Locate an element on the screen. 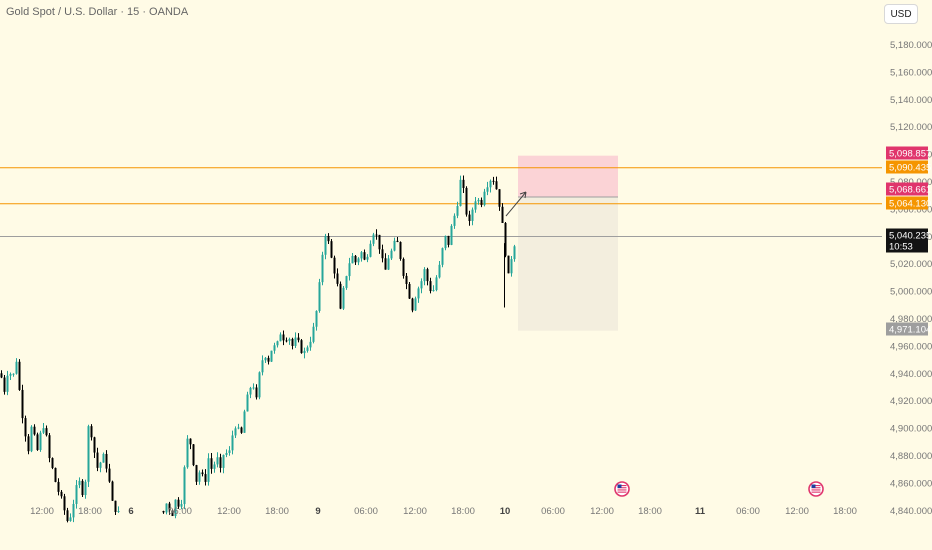 The width and height of the screenshot is (932, 550). y-tick-label: 5,020.000 is located at coordinates (911, 264).